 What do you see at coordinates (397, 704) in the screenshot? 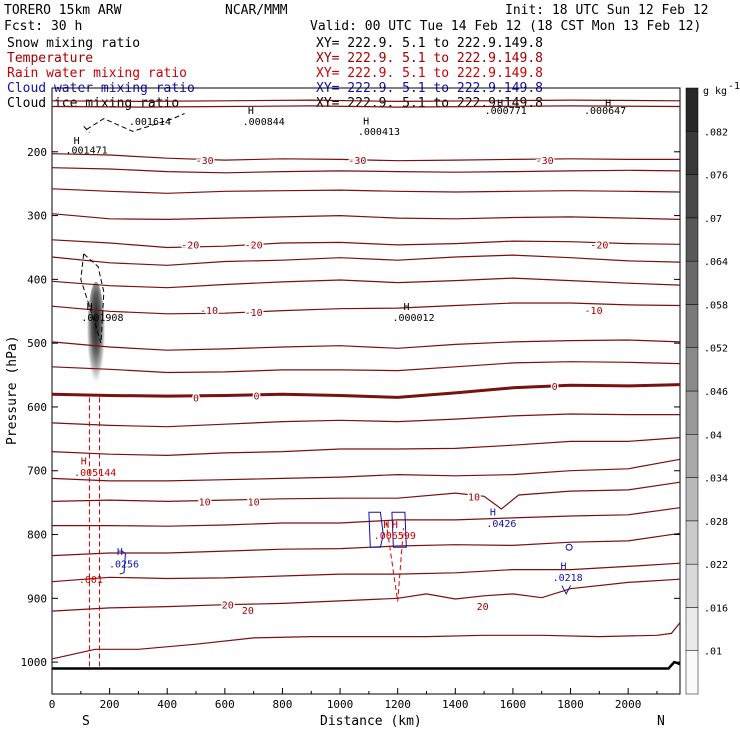
I see `x-tick-label: 1200` at bounding box center [397, 704].